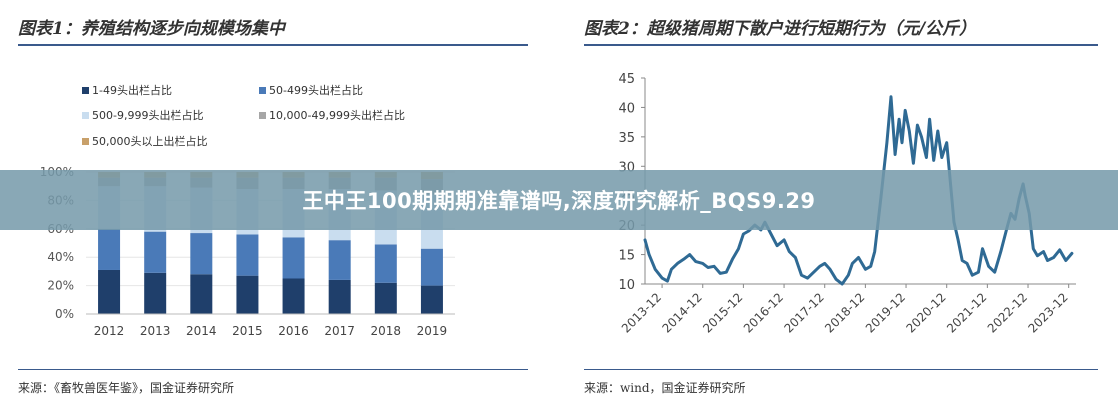 The height and width of the screenshot is (400, 1118). I want to click on x-tick-label: 2015-12, so click(722, 312).